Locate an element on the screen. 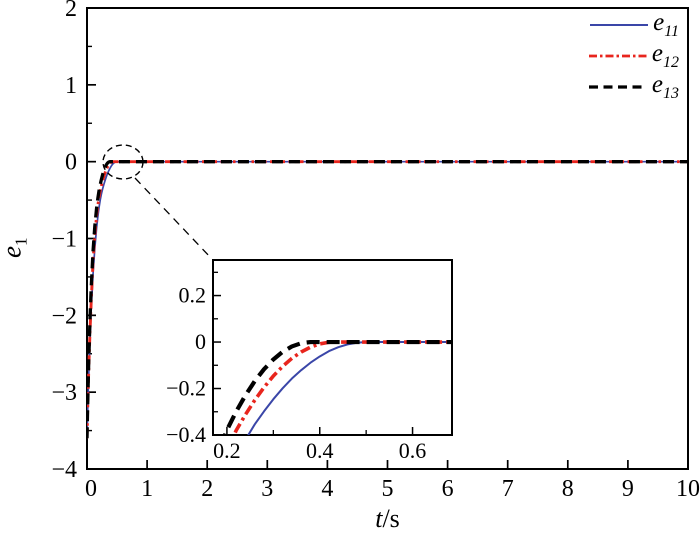 This screenshot has width=700, height=541. legend-item-e11: e11 is located at coordinates (634, 24).